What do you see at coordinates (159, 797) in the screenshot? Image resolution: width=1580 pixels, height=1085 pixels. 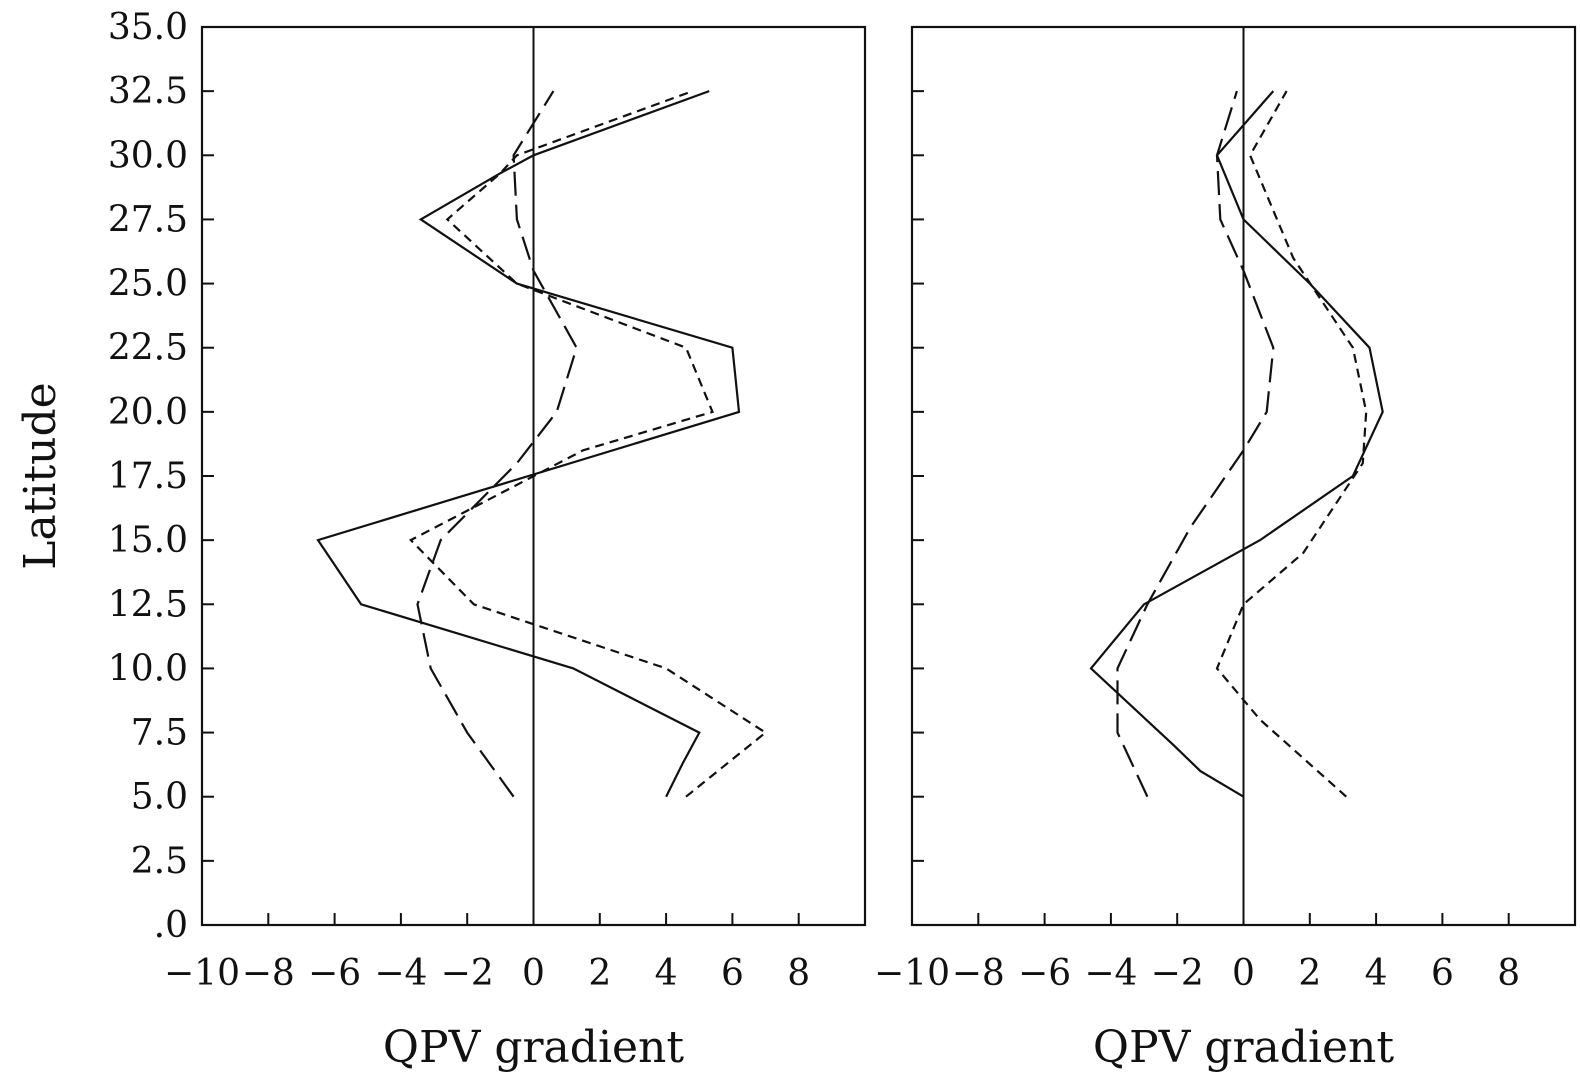 I see `y-tick-label: 5.0` at bounding box center [159, 797].